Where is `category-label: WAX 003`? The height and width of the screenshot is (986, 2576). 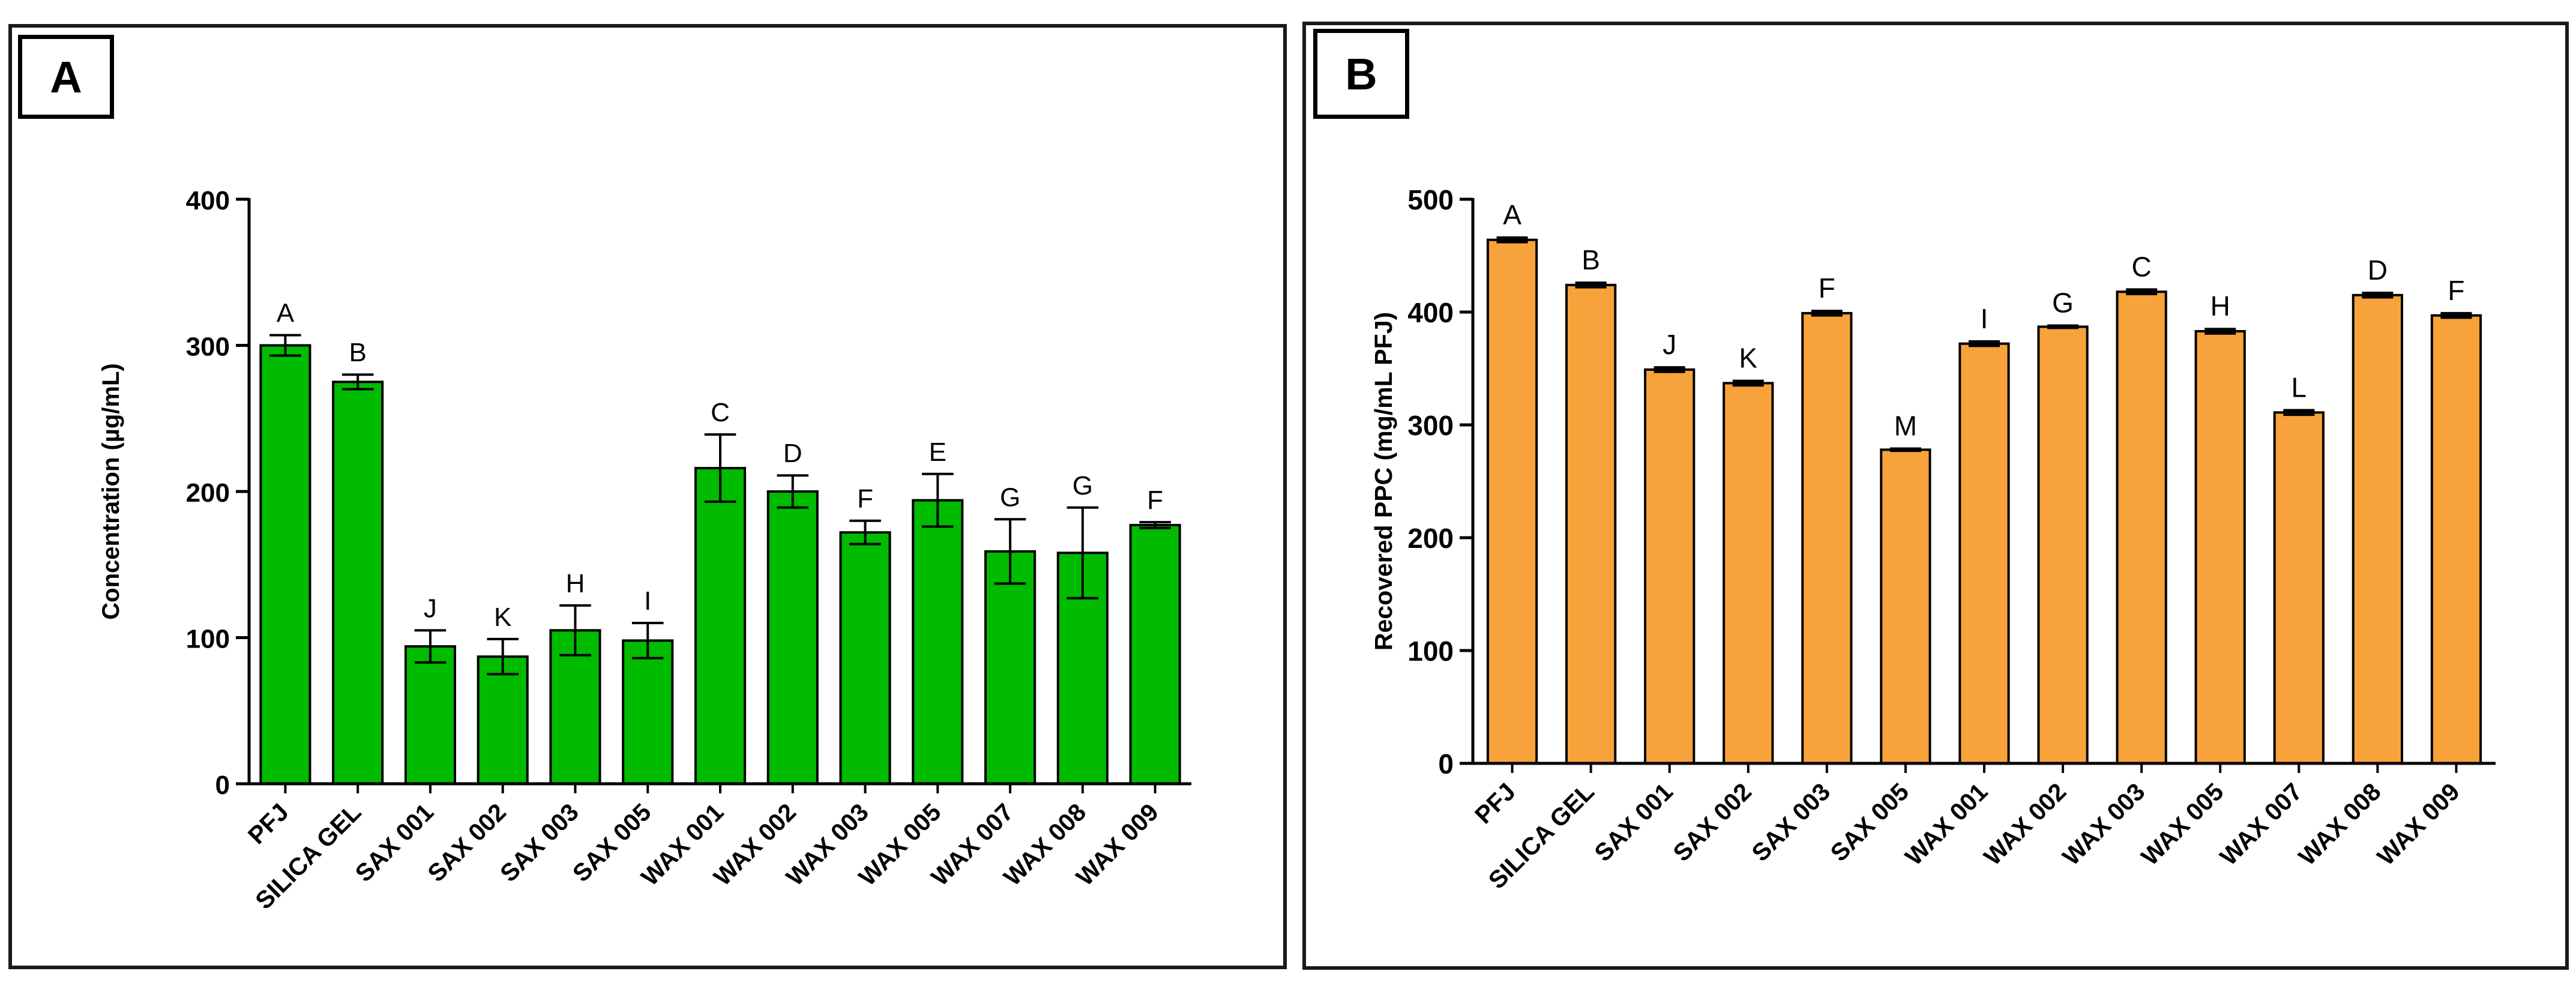
category-label: WAX 003 is located at coordinates (2103, 824).